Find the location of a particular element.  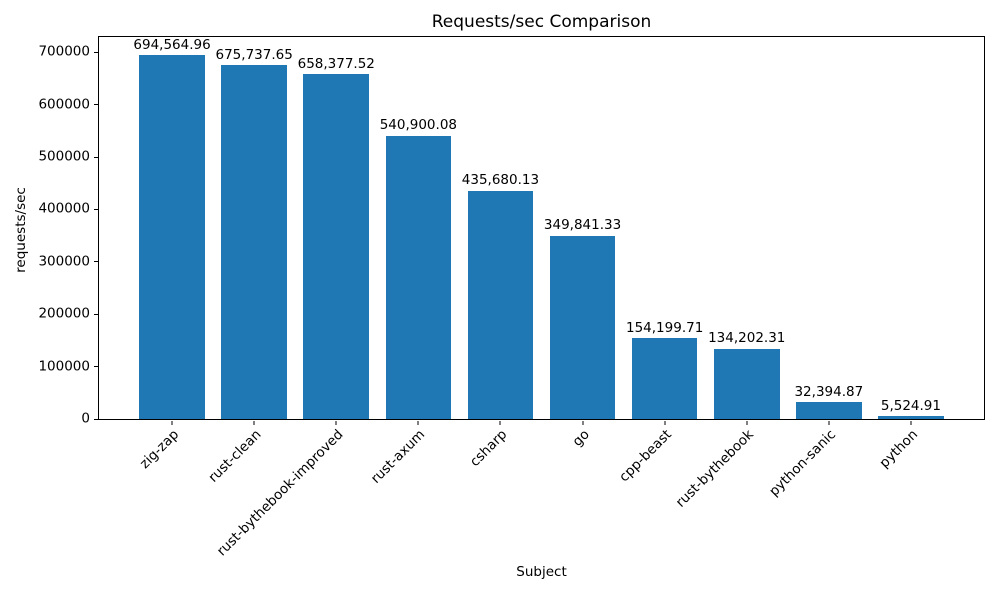

bar-value-label: 154,199.71 is located at coordinates (664, 327).